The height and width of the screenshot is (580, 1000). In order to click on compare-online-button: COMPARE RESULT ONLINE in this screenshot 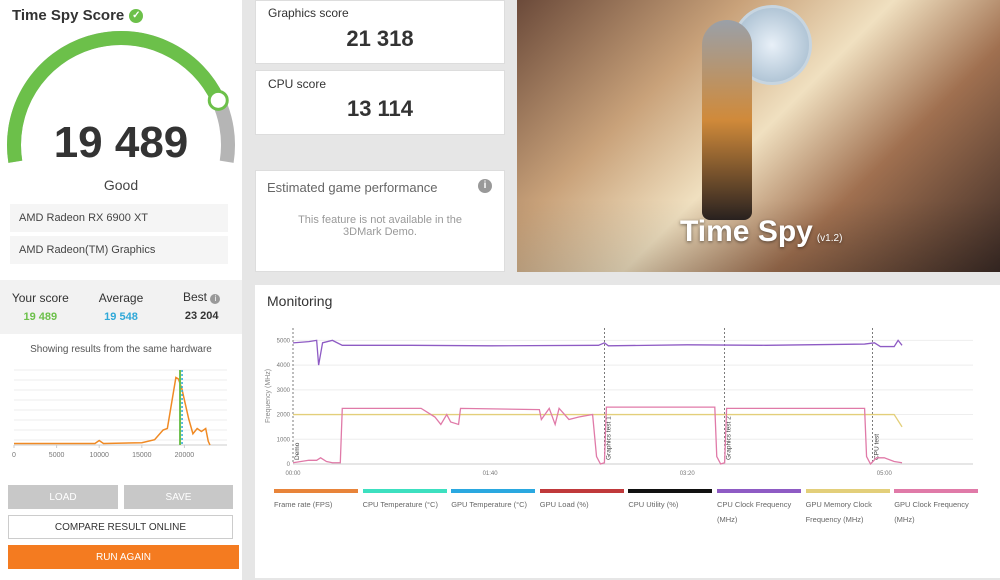, I will do `click(120, 527)`.